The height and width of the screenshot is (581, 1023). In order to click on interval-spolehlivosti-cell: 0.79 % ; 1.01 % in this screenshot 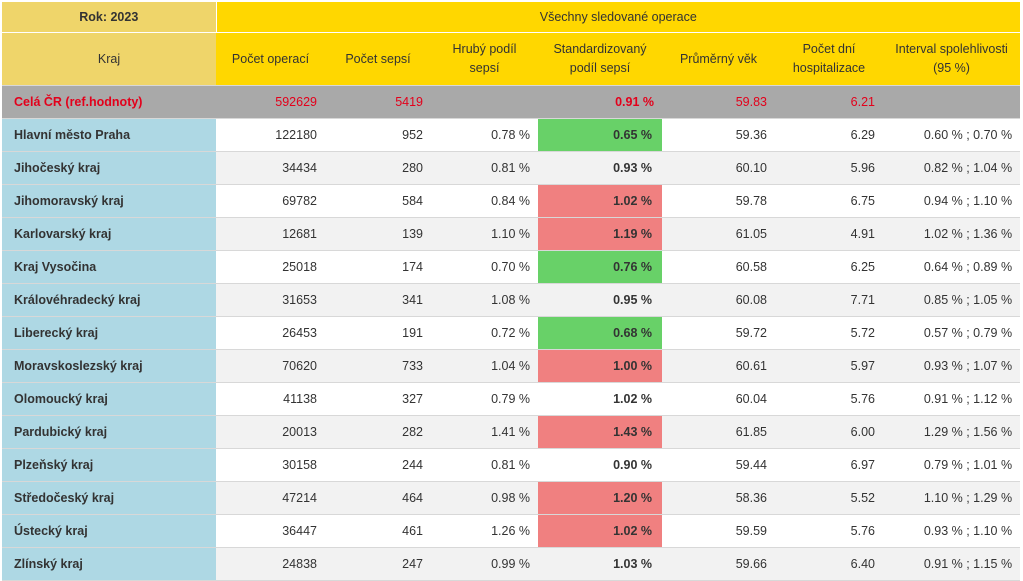, I will do `click(952, 465)`.